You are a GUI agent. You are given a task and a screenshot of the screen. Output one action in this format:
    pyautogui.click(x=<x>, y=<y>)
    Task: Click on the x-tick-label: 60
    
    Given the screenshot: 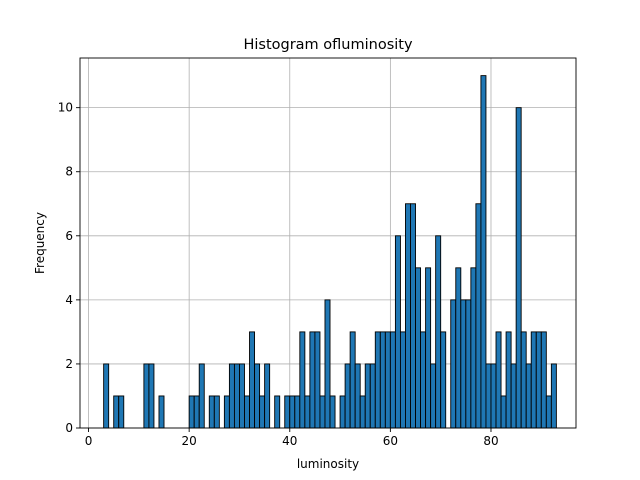 What is the action you would take?
    pyautogui.click(x=390, y=441)
    